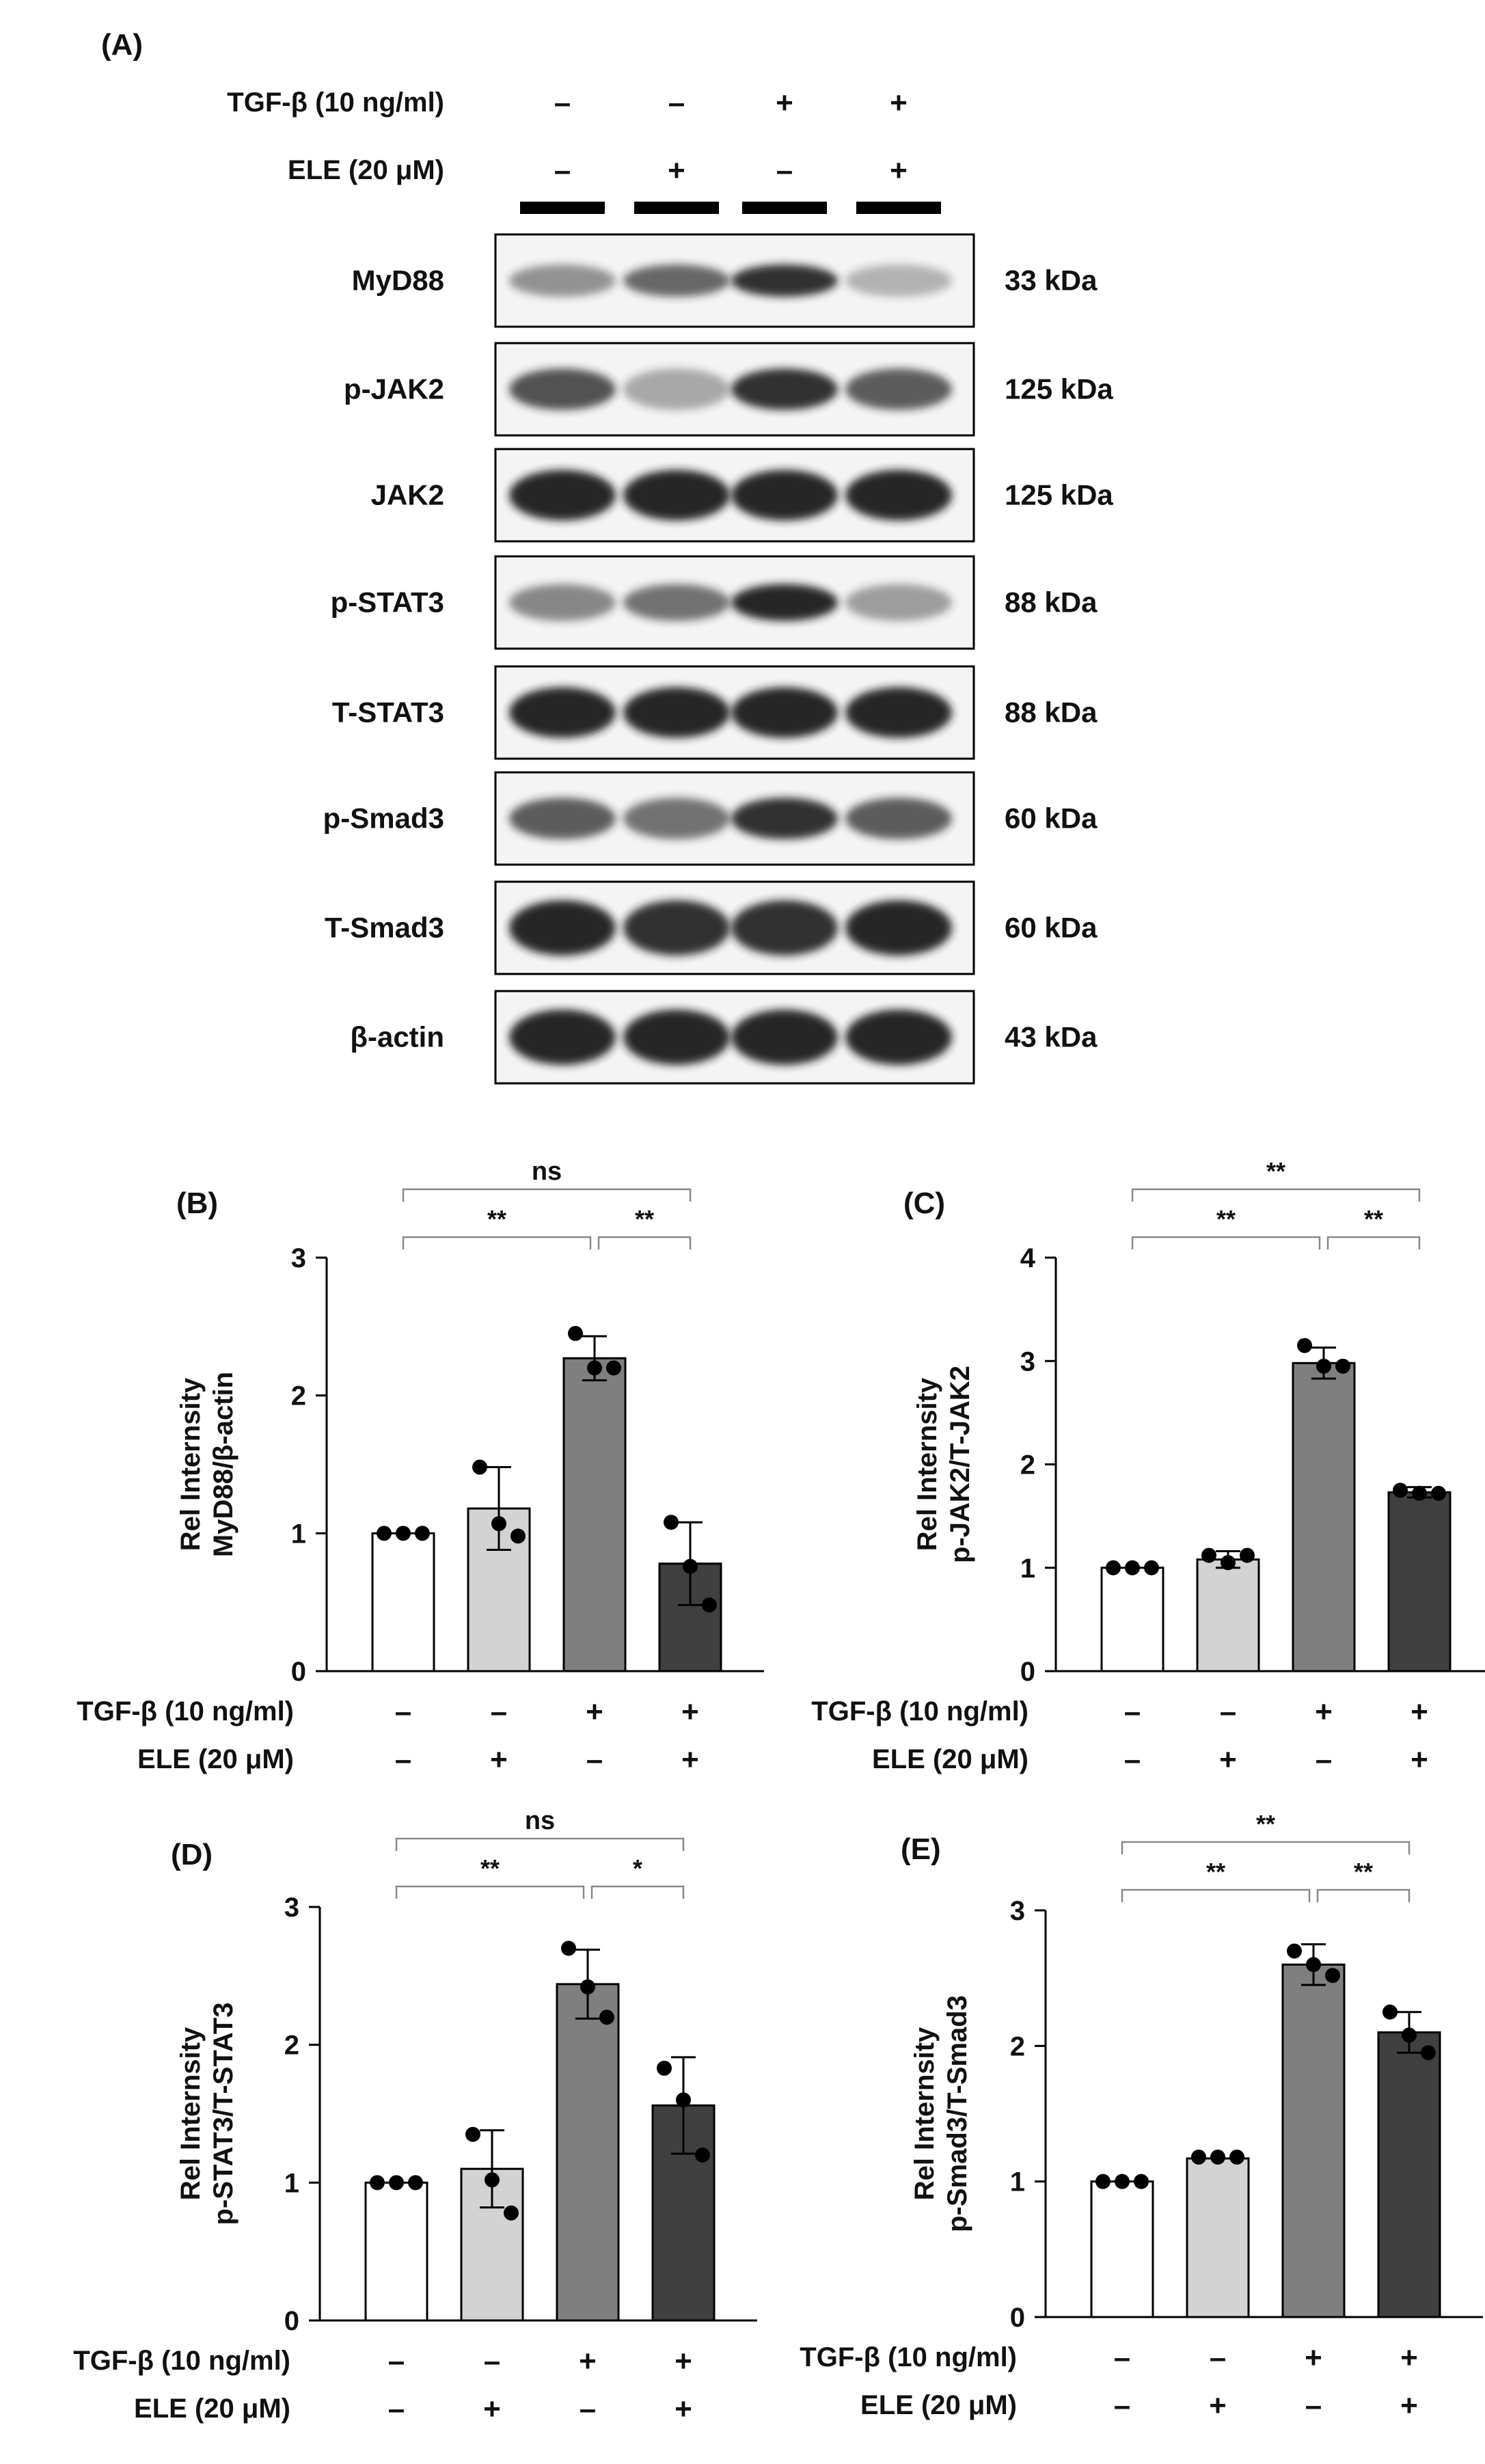 The image size is (1485, 2464). I want to click on blot-size-label: 125 kDa, so click(1059, 389).